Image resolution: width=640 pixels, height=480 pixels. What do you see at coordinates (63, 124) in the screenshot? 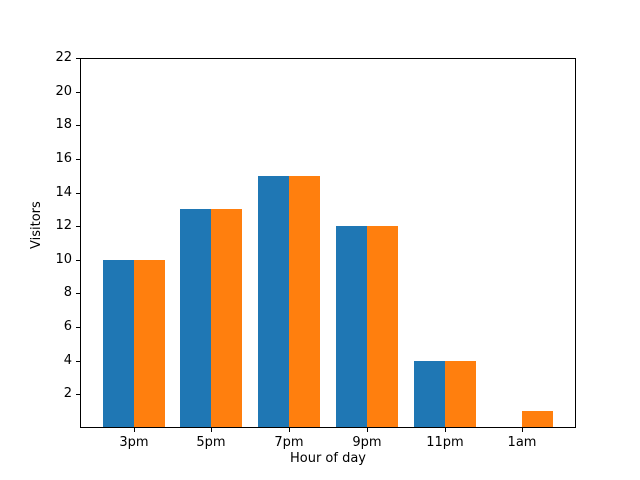
I see `y-tick-label: 18` at bounding box center [63, 124].